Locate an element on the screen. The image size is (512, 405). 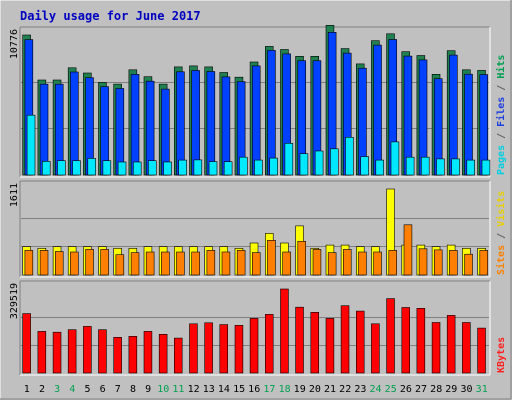
x-tick-label: 2 is located at coordinates (42, 389).